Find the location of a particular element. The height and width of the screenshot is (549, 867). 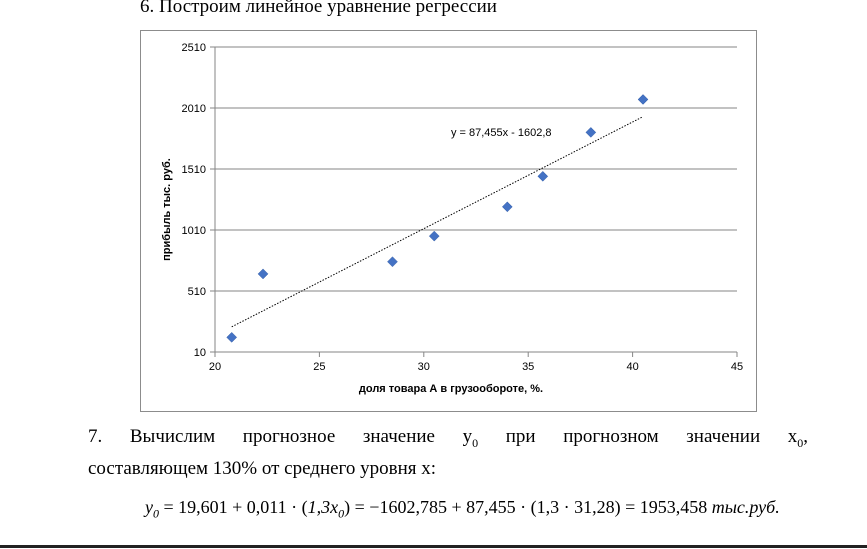

x-tick-label: 20 is located at coordinates (215, 367).